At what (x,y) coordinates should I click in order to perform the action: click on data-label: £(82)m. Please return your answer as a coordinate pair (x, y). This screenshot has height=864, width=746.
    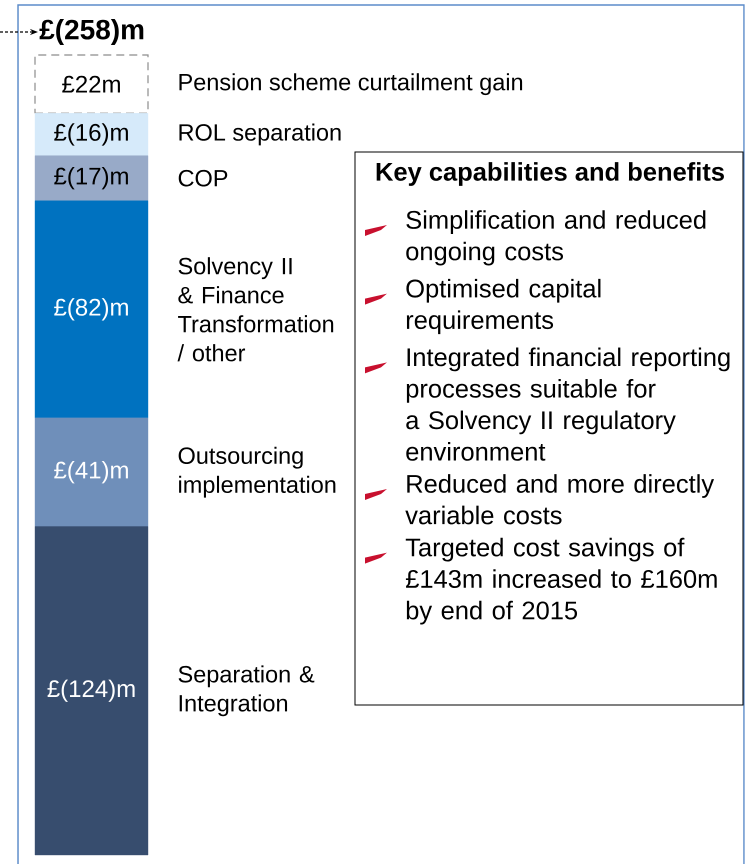
    Looking at the image, I should click on (91, 309).